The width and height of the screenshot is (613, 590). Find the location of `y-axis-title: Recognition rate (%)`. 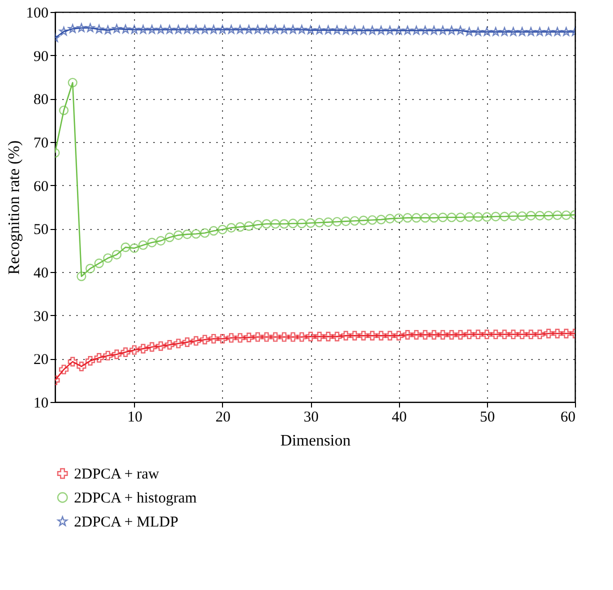

y-axis-title: Recognition rate (%) is located at coordinates (14, 207).